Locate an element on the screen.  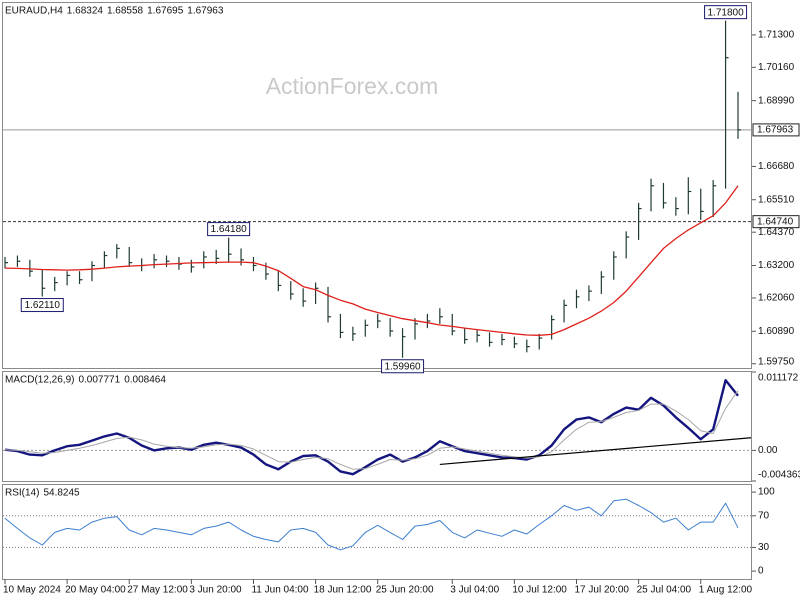
y-tick-label: 1.66680 is located at coordinates (776, 166).